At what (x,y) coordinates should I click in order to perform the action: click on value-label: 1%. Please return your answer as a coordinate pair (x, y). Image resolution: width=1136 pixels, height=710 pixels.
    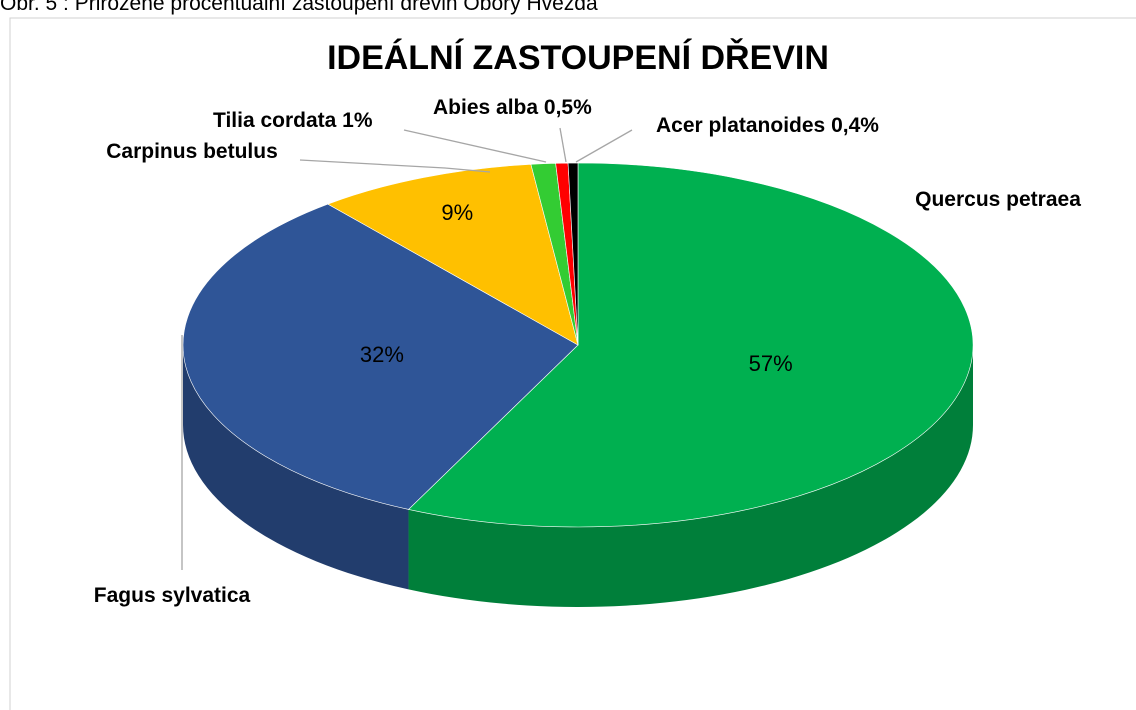
    Looking at the image, I should click on (357, 120).